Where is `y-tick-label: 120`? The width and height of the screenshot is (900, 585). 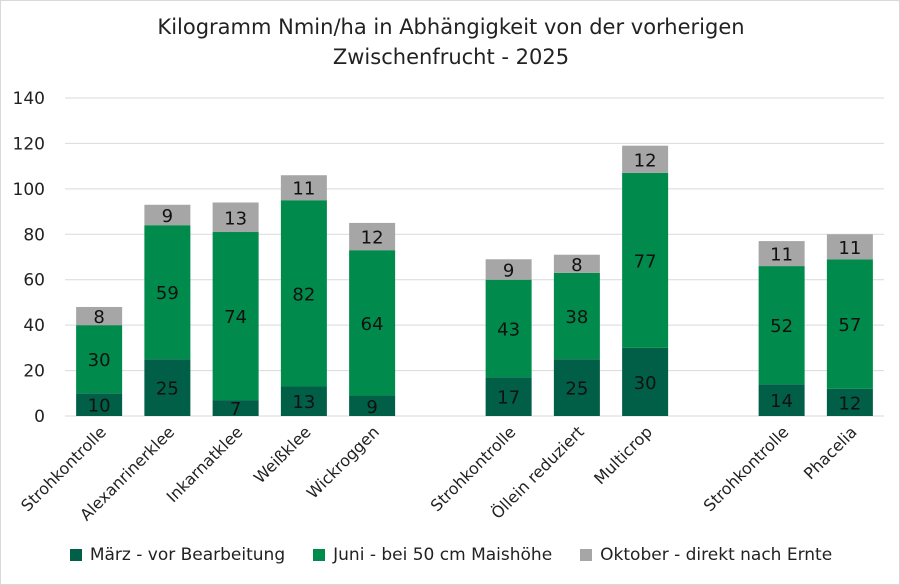 y-tick-label: 120 is located at coordinates (29, 144).